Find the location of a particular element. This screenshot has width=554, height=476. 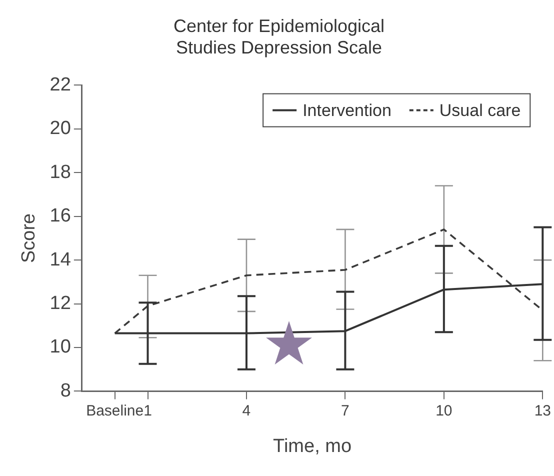

y-tick-label: 8 is located at coordinates (65, 391).